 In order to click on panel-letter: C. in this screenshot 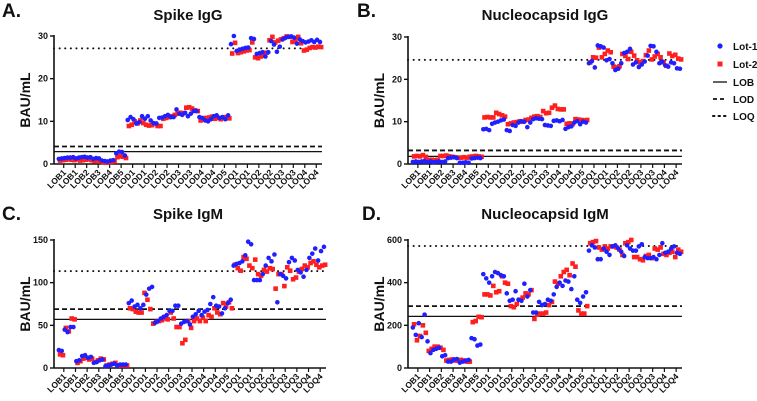, I will do `click(11, 214)`.